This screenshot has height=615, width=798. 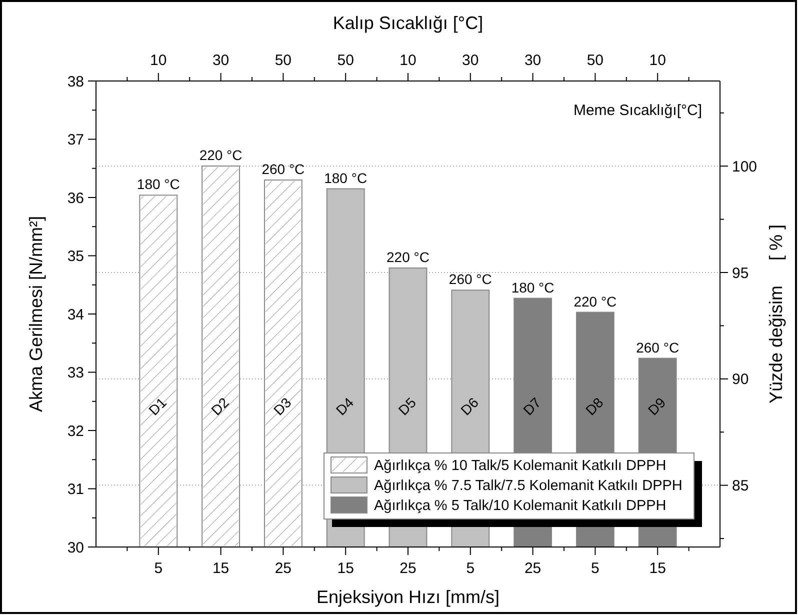 I want to click on annotation: D3, so click(x=282, y=406).